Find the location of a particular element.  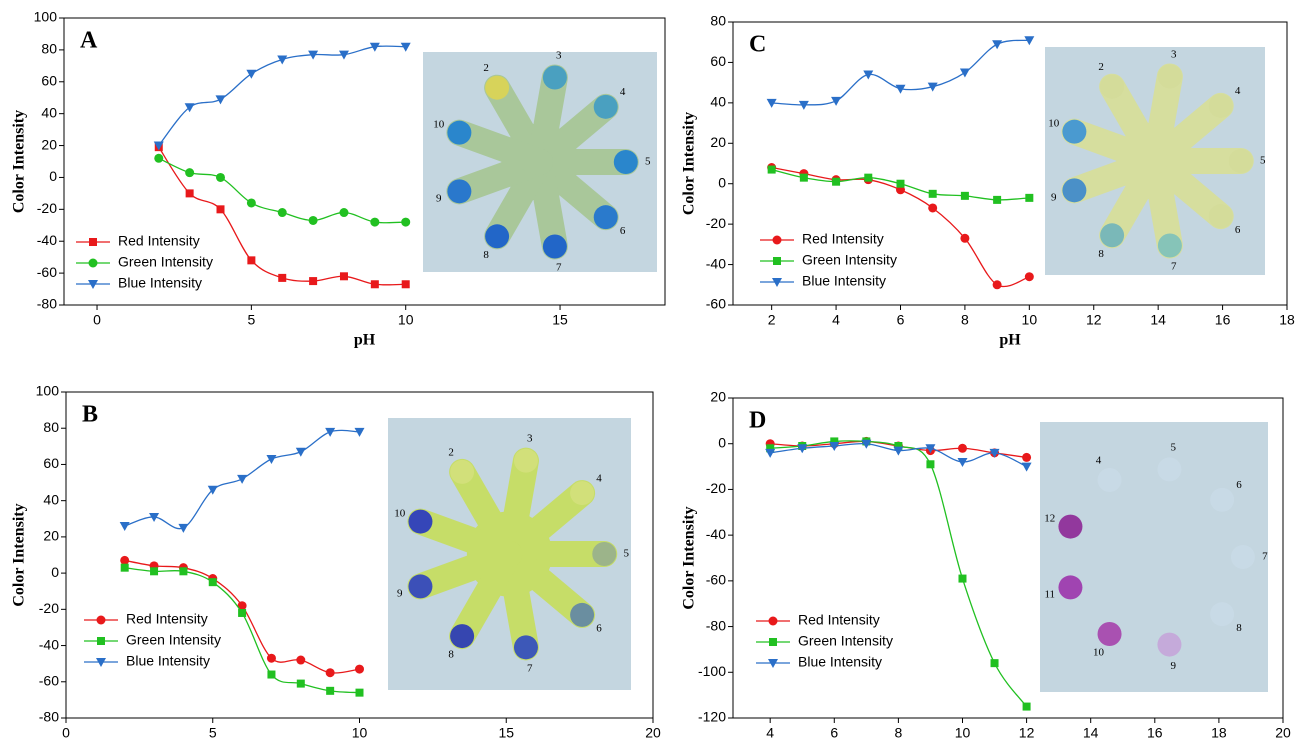

y-tick-label: 100 is located at coordinates (46, 17).